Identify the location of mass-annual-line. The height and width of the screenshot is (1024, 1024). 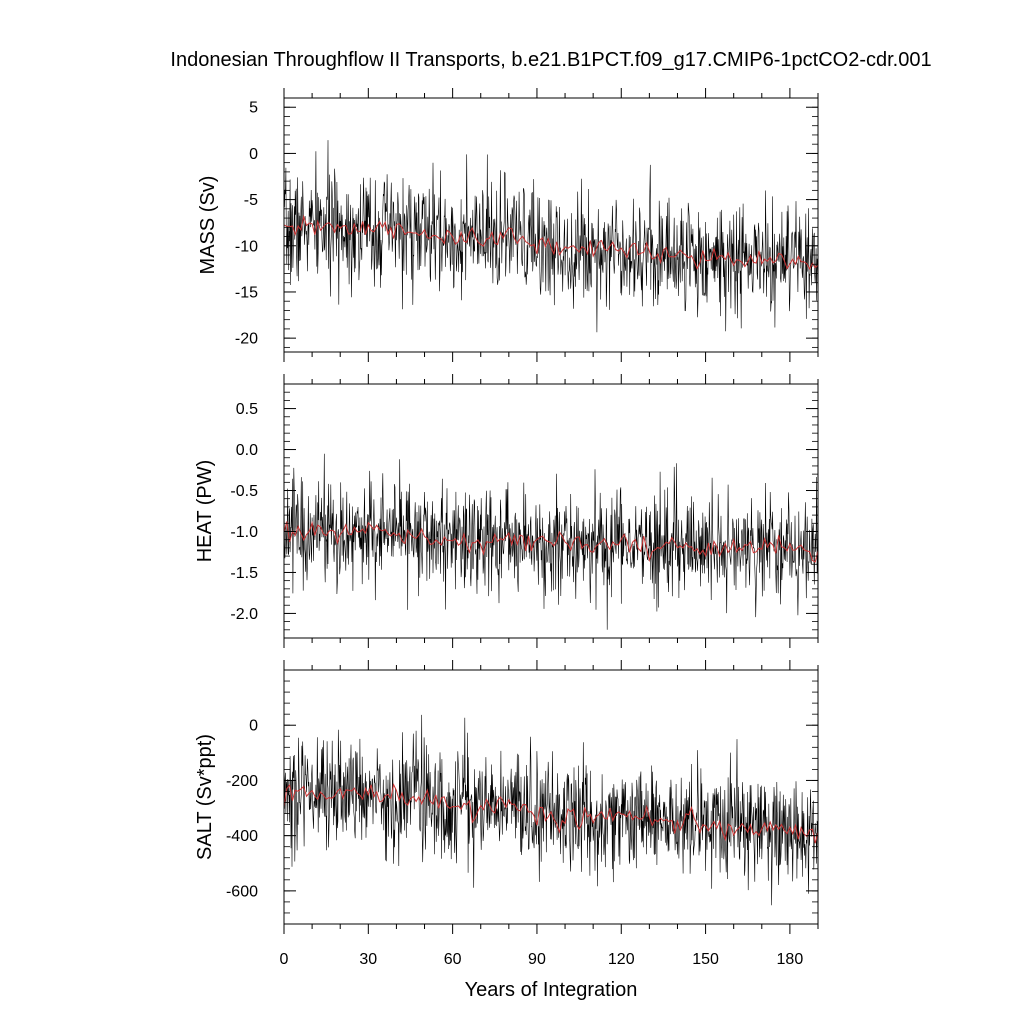
(551, 242).